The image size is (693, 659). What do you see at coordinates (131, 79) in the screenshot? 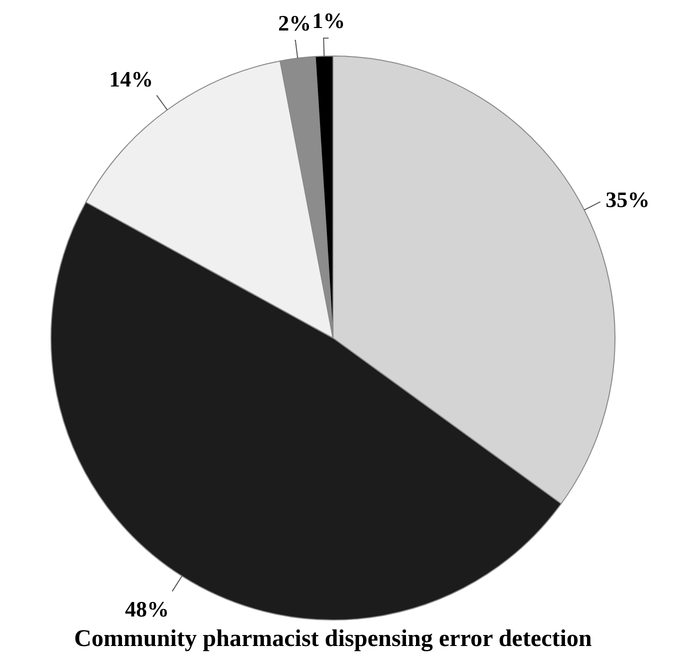
I see `data-label: 14%` at bounding box center [131, 79].